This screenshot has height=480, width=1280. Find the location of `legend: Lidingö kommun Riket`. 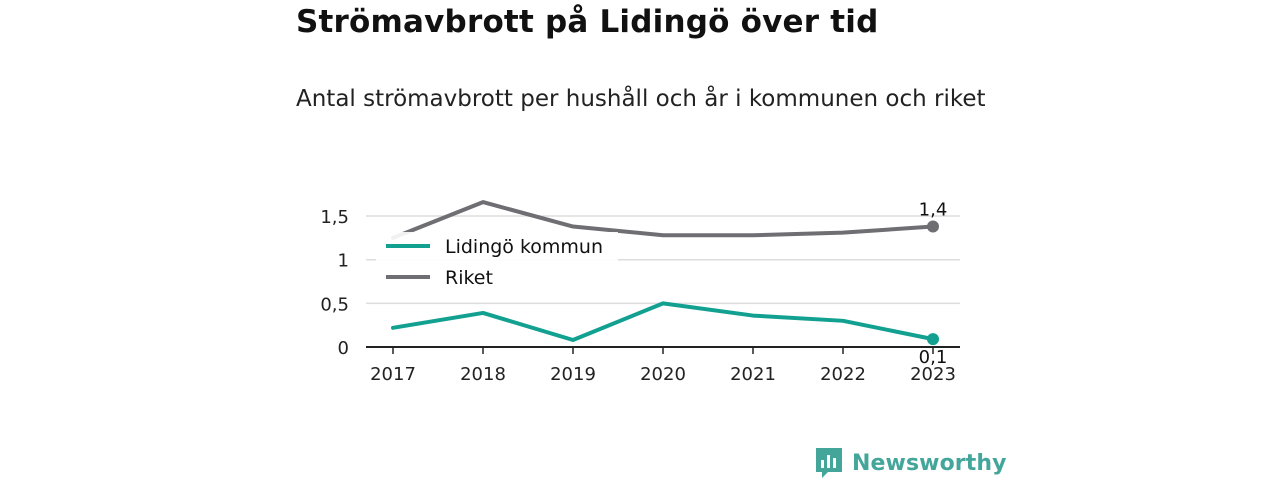

legend: Lidingö kommun Riket is located at coordinates (497, 263).